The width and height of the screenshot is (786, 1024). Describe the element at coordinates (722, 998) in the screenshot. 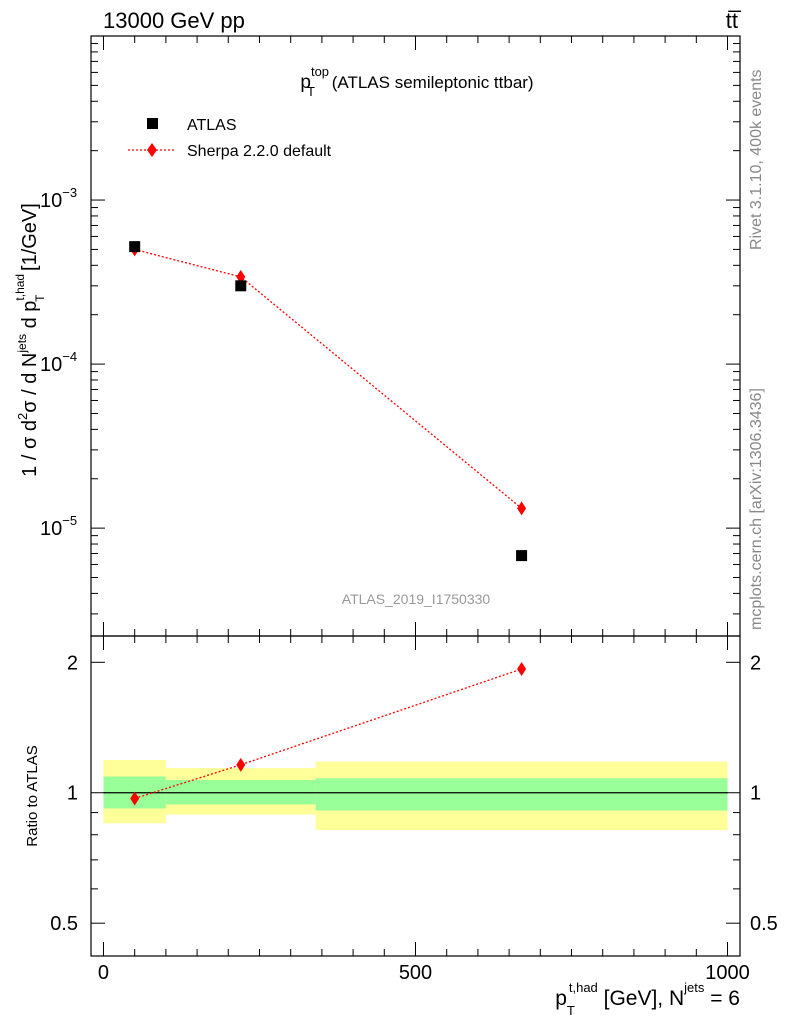

I see `xlabel-tail: = 6` at that location.